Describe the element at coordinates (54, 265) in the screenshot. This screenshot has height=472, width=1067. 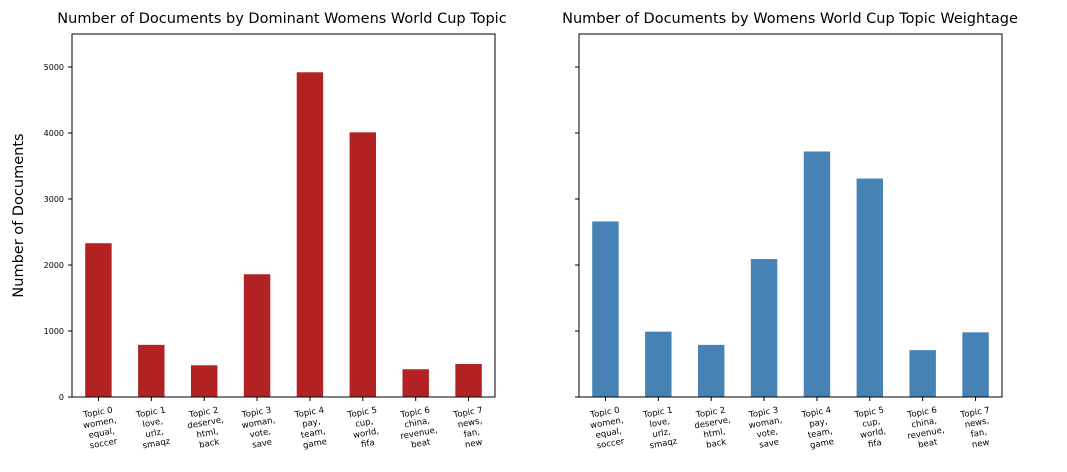
I see `y-tick-label: 2000` at that location.